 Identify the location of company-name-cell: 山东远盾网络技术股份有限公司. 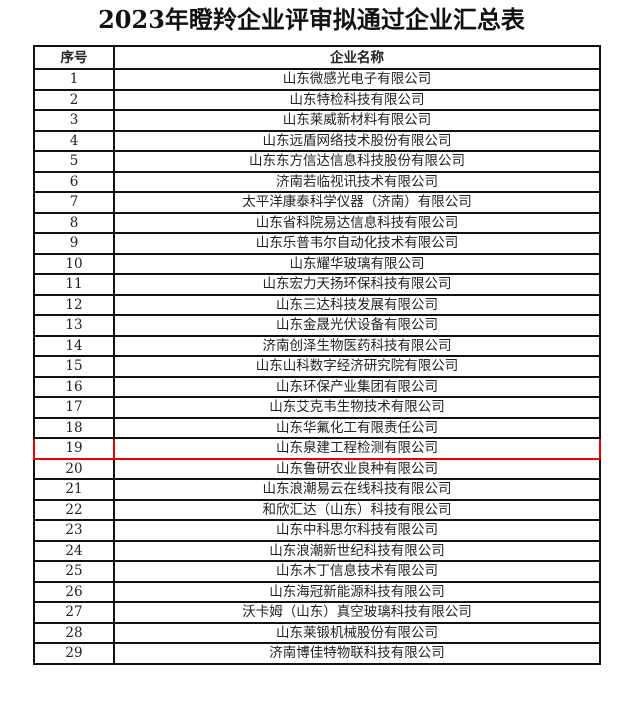
(357, 140).